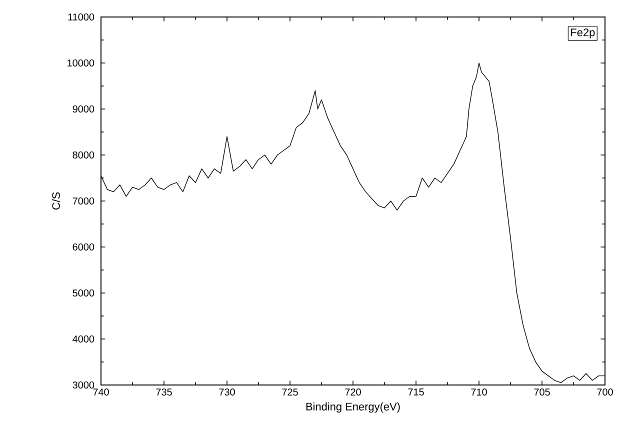 The height and width of the screenshot is (441, 620). What do you see at coordinates (542, 392) in the screenshot?
I see `x-tick-label: 705` at bounding box center [542, 392].